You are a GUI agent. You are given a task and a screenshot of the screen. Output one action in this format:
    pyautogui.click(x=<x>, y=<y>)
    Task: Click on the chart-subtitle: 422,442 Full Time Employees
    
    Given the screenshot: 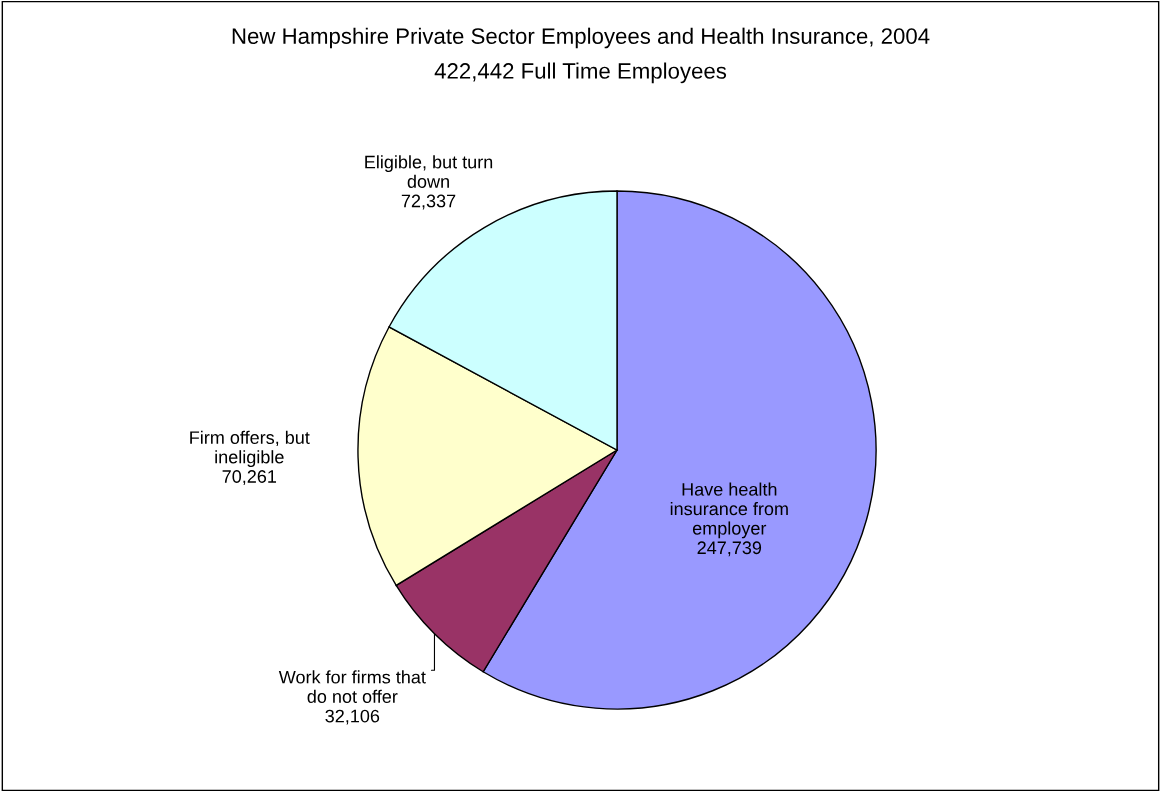 What is the action you would take?
    pyautogui.click(x=580, y=73)
    